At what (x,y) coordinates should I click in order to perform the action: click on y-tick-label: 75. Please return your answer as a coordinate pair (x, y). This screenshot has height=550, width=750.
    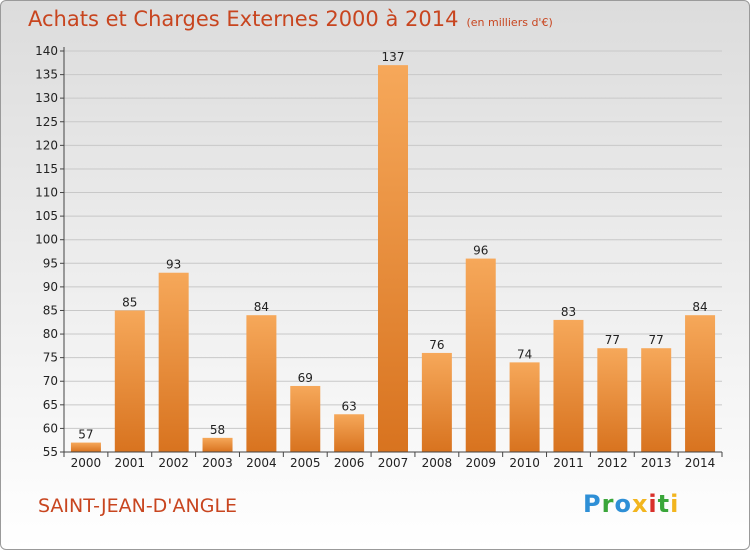
    Looking at the image, I should click on (50, 358).